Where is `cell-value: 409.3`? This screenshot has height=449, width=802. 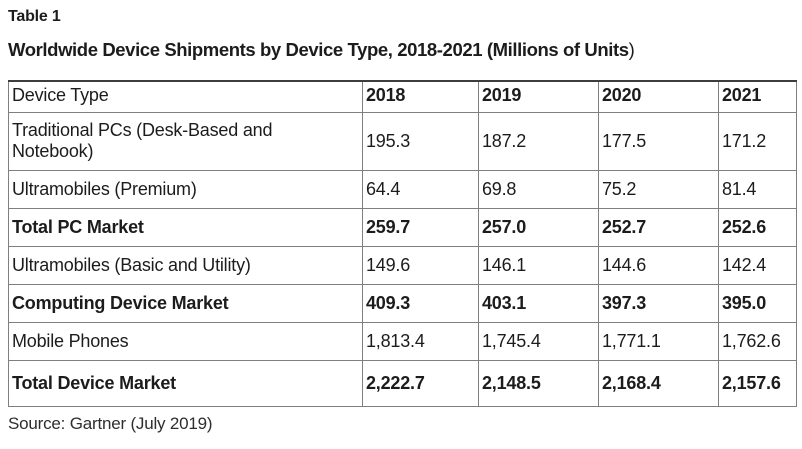 cell-value: 409.3 is located at coordinates (420, 303).